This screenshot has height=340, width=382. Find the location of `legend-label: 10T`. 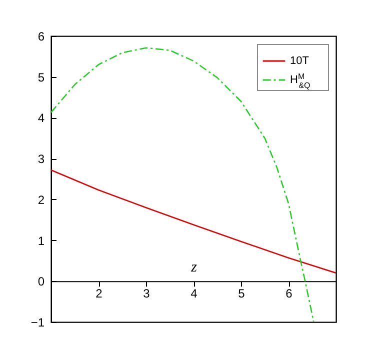

legend-label: 10T is located at coordinates (300, 61).